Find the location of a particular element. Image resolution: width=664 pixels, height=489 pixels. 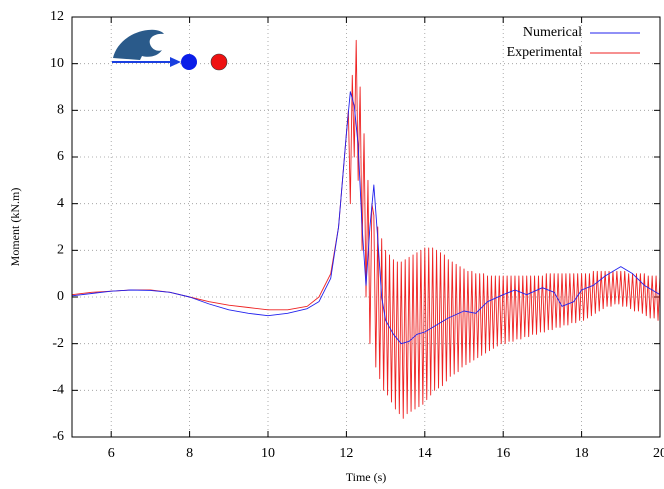

wave-icon is located at coordinates (170, 50).